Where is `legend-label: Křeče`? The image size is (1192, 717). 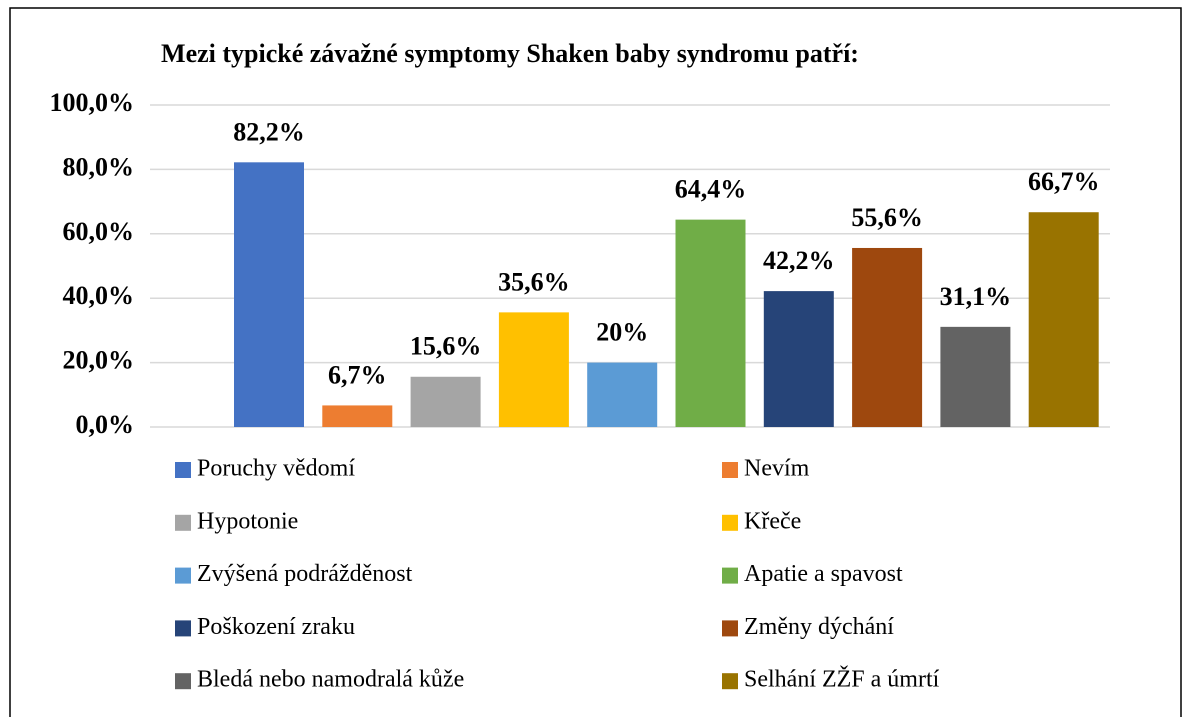 legend-label: Křeče is located at coordinates (772, 521).